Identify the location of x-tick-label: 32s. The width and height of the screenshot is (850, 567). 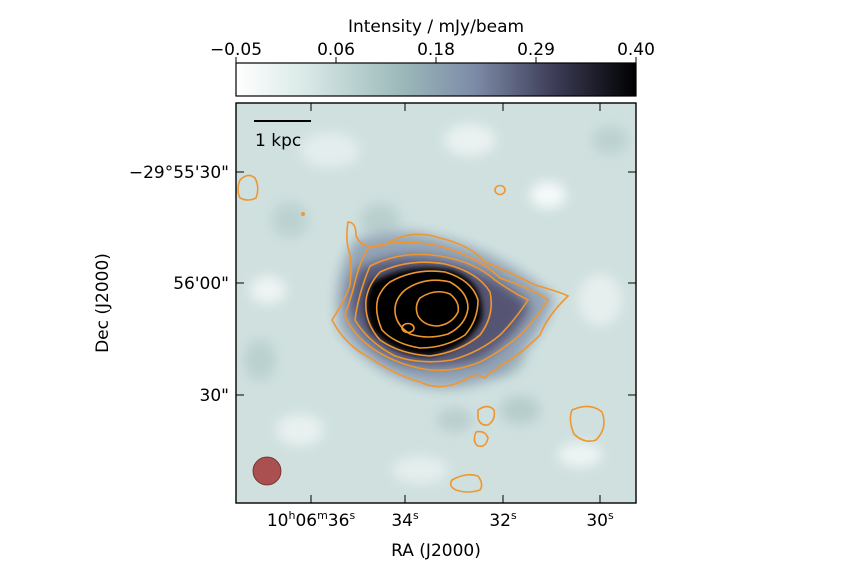
(503, 520).